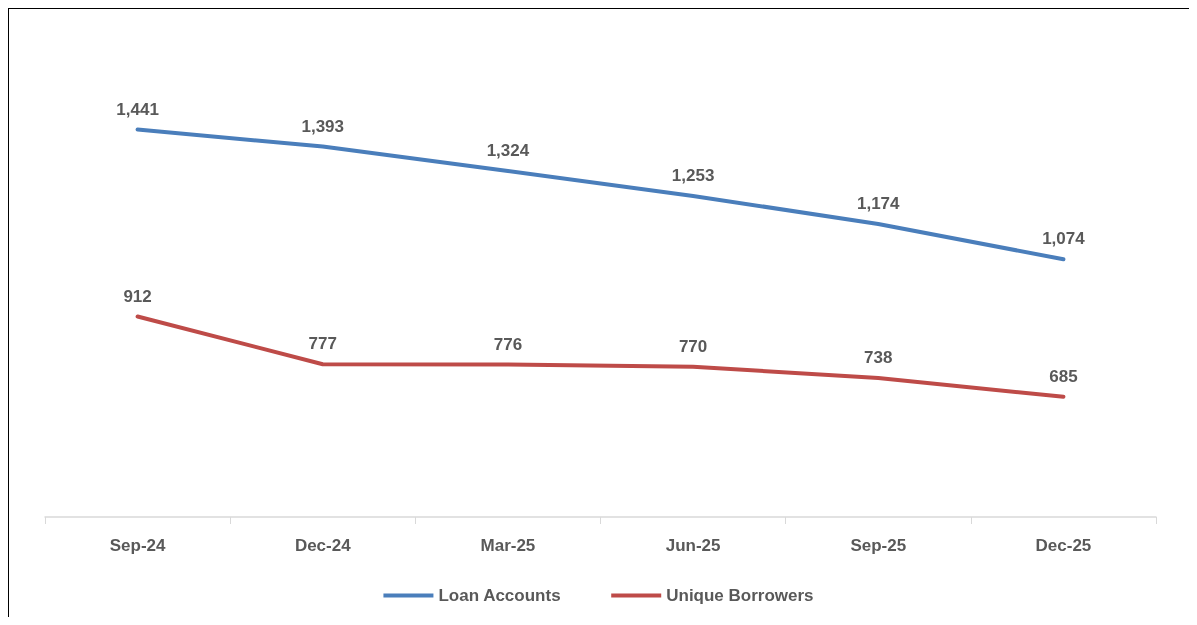 The image size is (1197, 625). Describe the element at coordinates (499, 595) in the screenshot. I see `legend-label: Loan Accounts` at that location.